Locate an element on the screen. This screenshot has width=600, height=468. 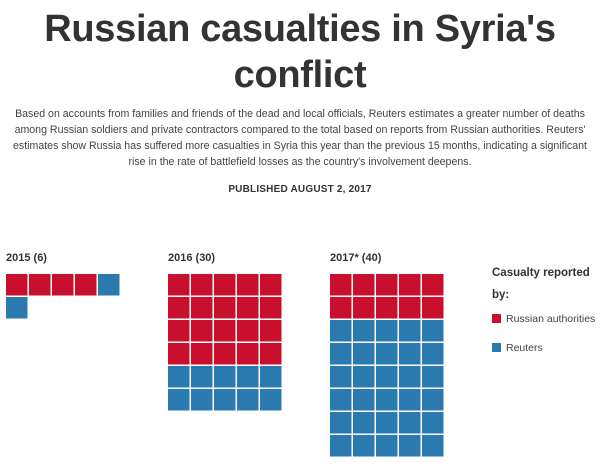
legend-swatch-reuters is located at coordinates (496, 347).